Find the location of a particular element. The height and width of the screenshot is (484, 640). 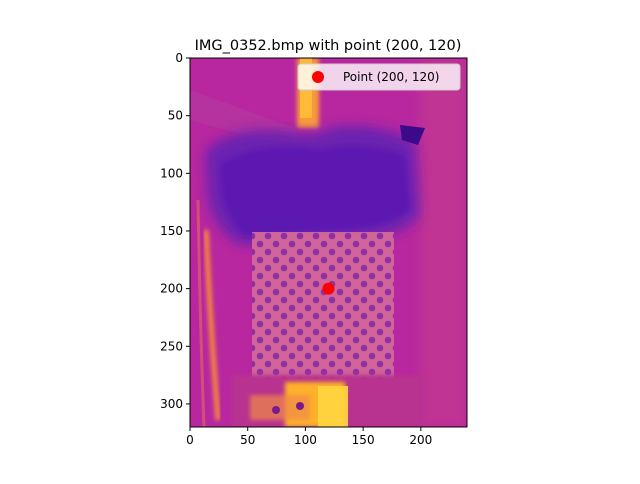

x-tick-label: 50 is located at coordinates (247, 440).